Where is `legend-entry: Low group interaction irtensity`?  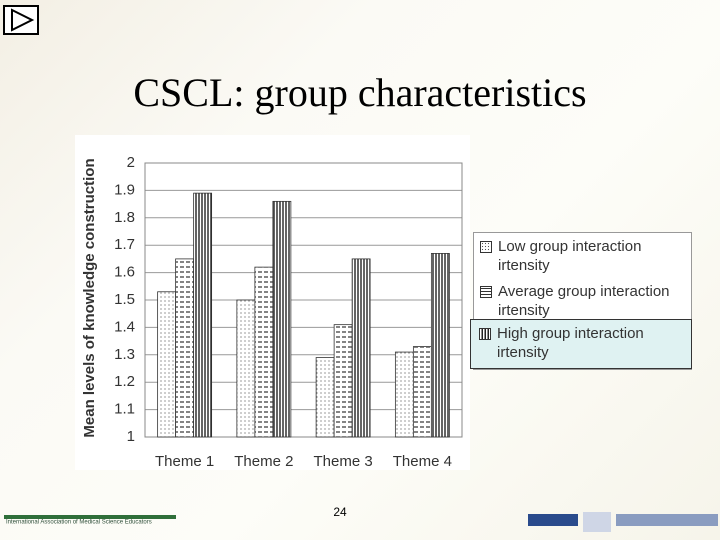
legend-entry: Low group interaction irtensity is located at coordinates (586, 256).